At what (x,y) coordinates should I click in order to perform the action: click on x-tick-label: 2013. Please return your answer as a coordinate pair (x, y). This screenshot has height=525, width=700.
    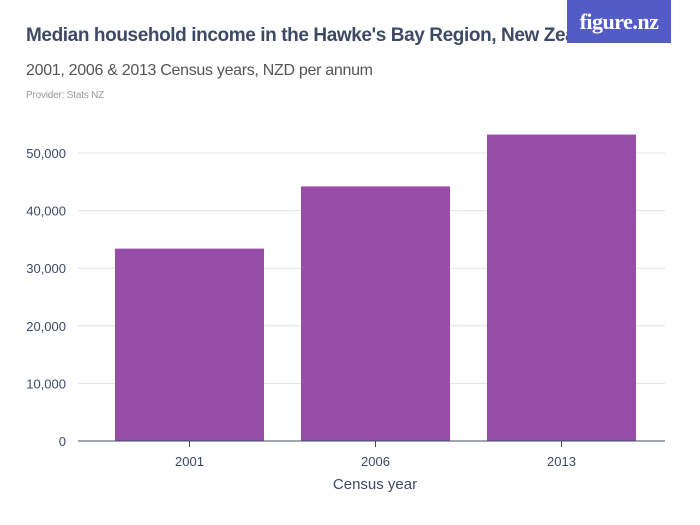
    Looking at the image, I should click on (561, 461).